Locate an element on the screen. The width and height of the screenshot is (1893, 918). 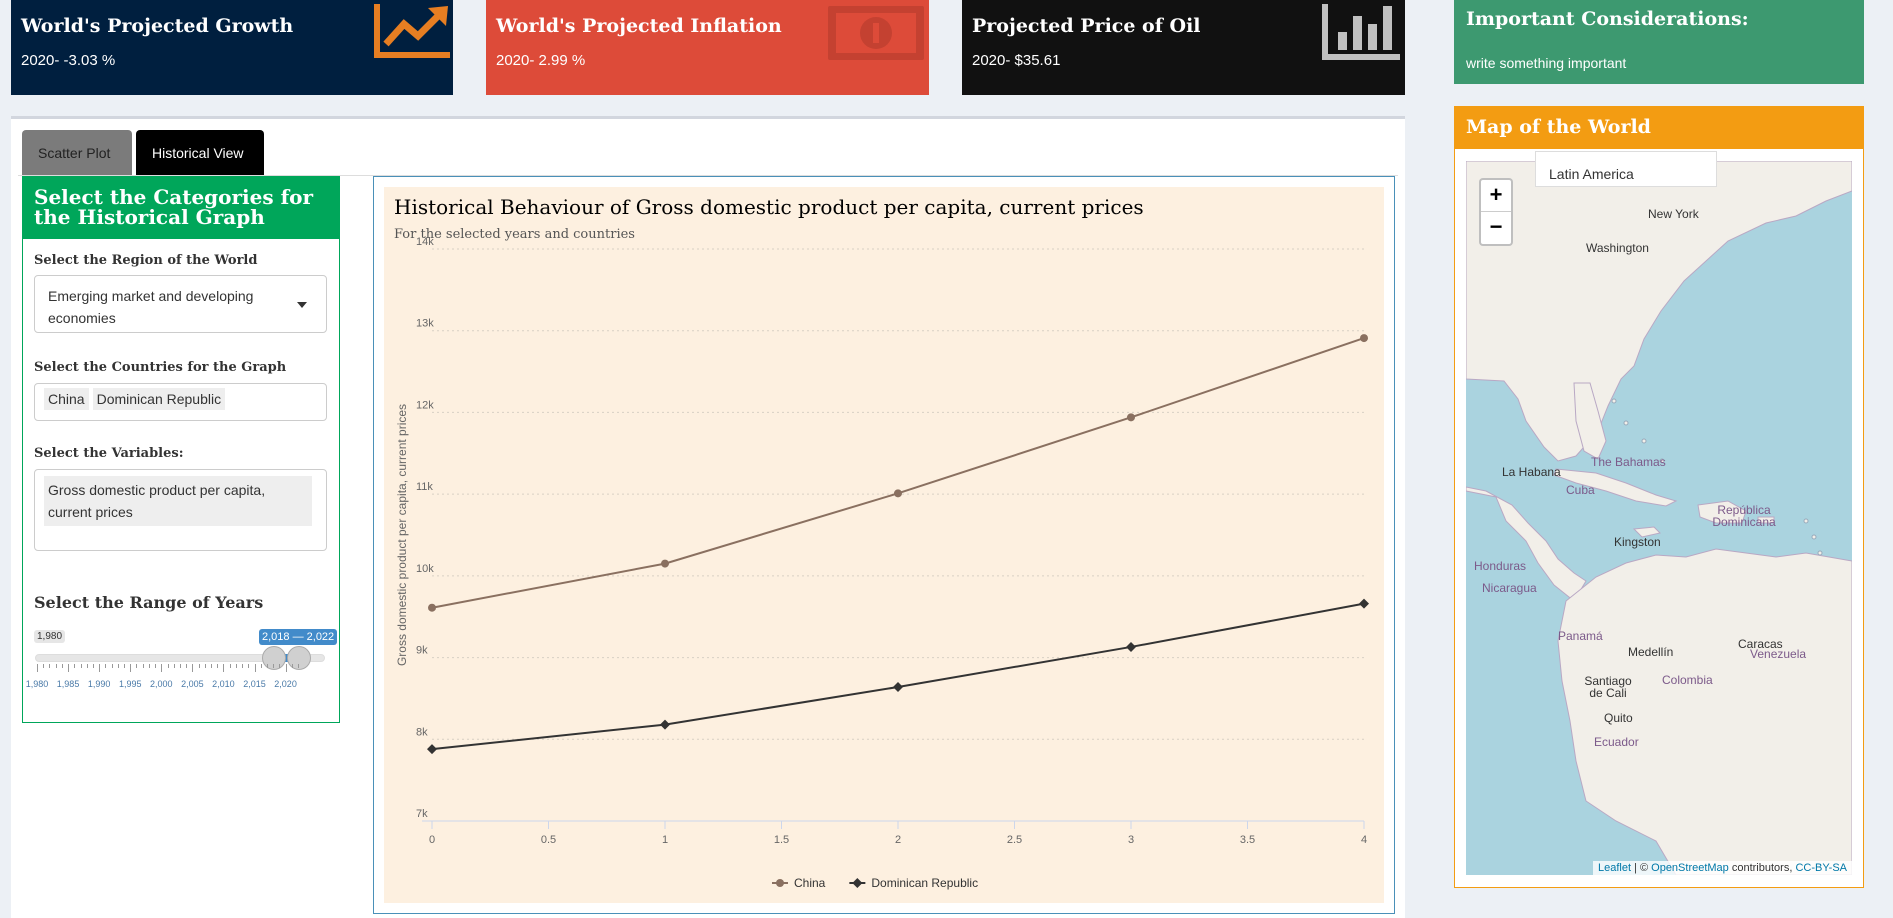
map-label: Washington is located at coordinates (1617, 248).